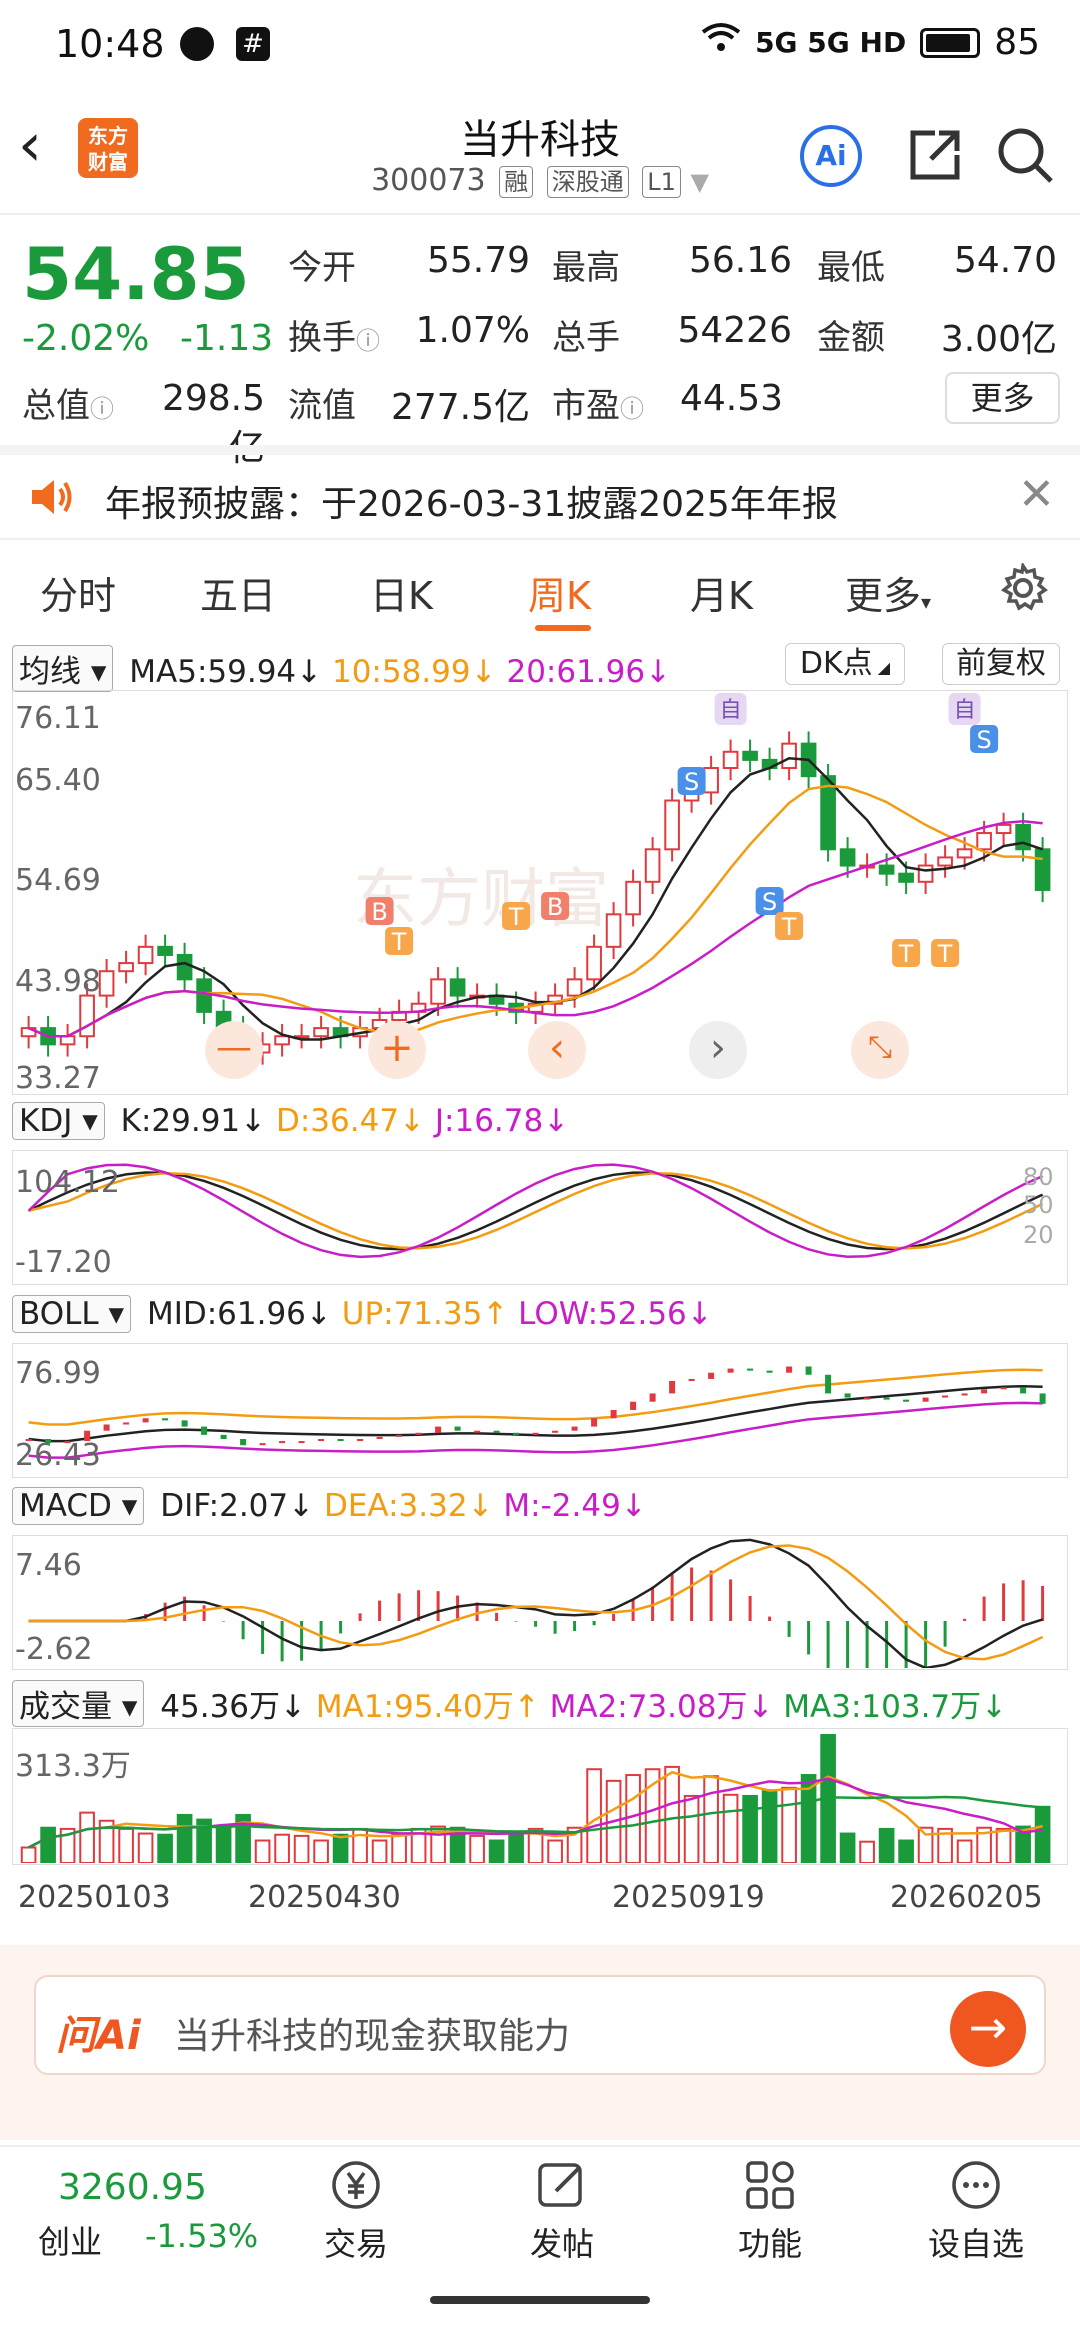 The width and height of the screenshot is (1080, 2340). What do you see at coordinates (234, 1050) in the screenshot?
I see `zoom-out-button: —` at bounding box center [234, 1050].